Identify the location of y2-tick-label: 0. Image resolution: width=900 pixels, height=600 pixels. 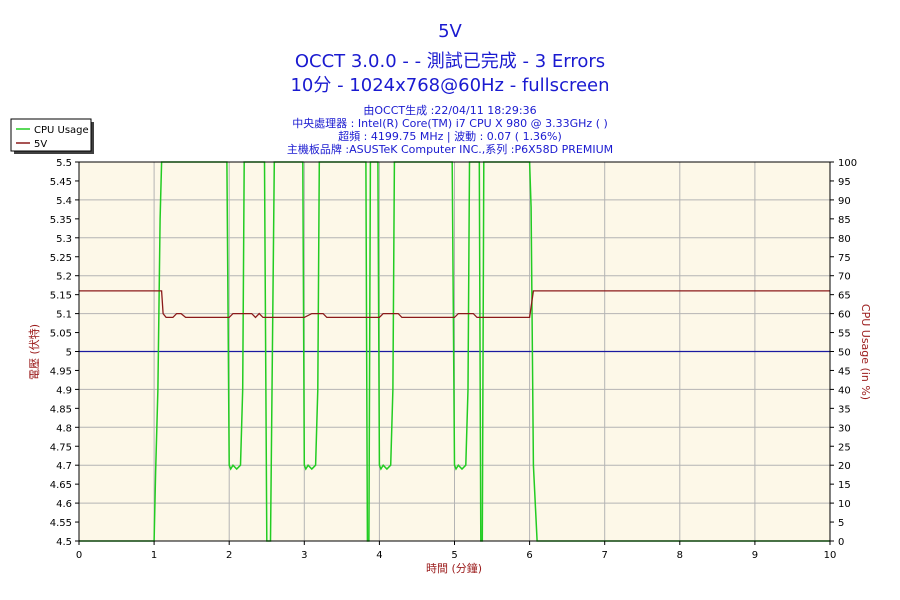
(841, 542).